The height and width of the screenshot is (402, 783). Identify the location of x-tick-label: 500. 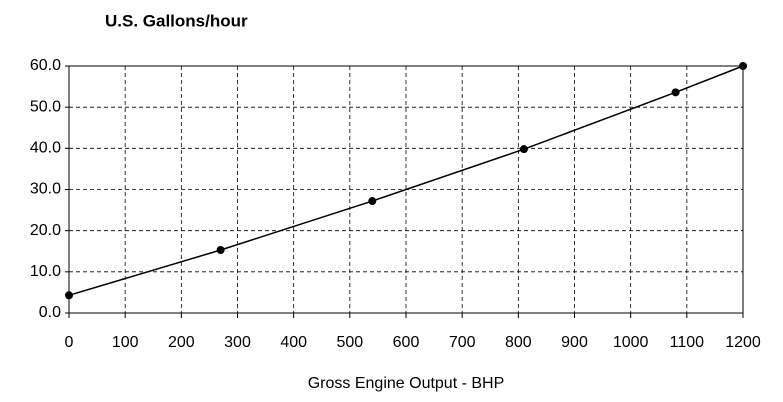
(349, 342).